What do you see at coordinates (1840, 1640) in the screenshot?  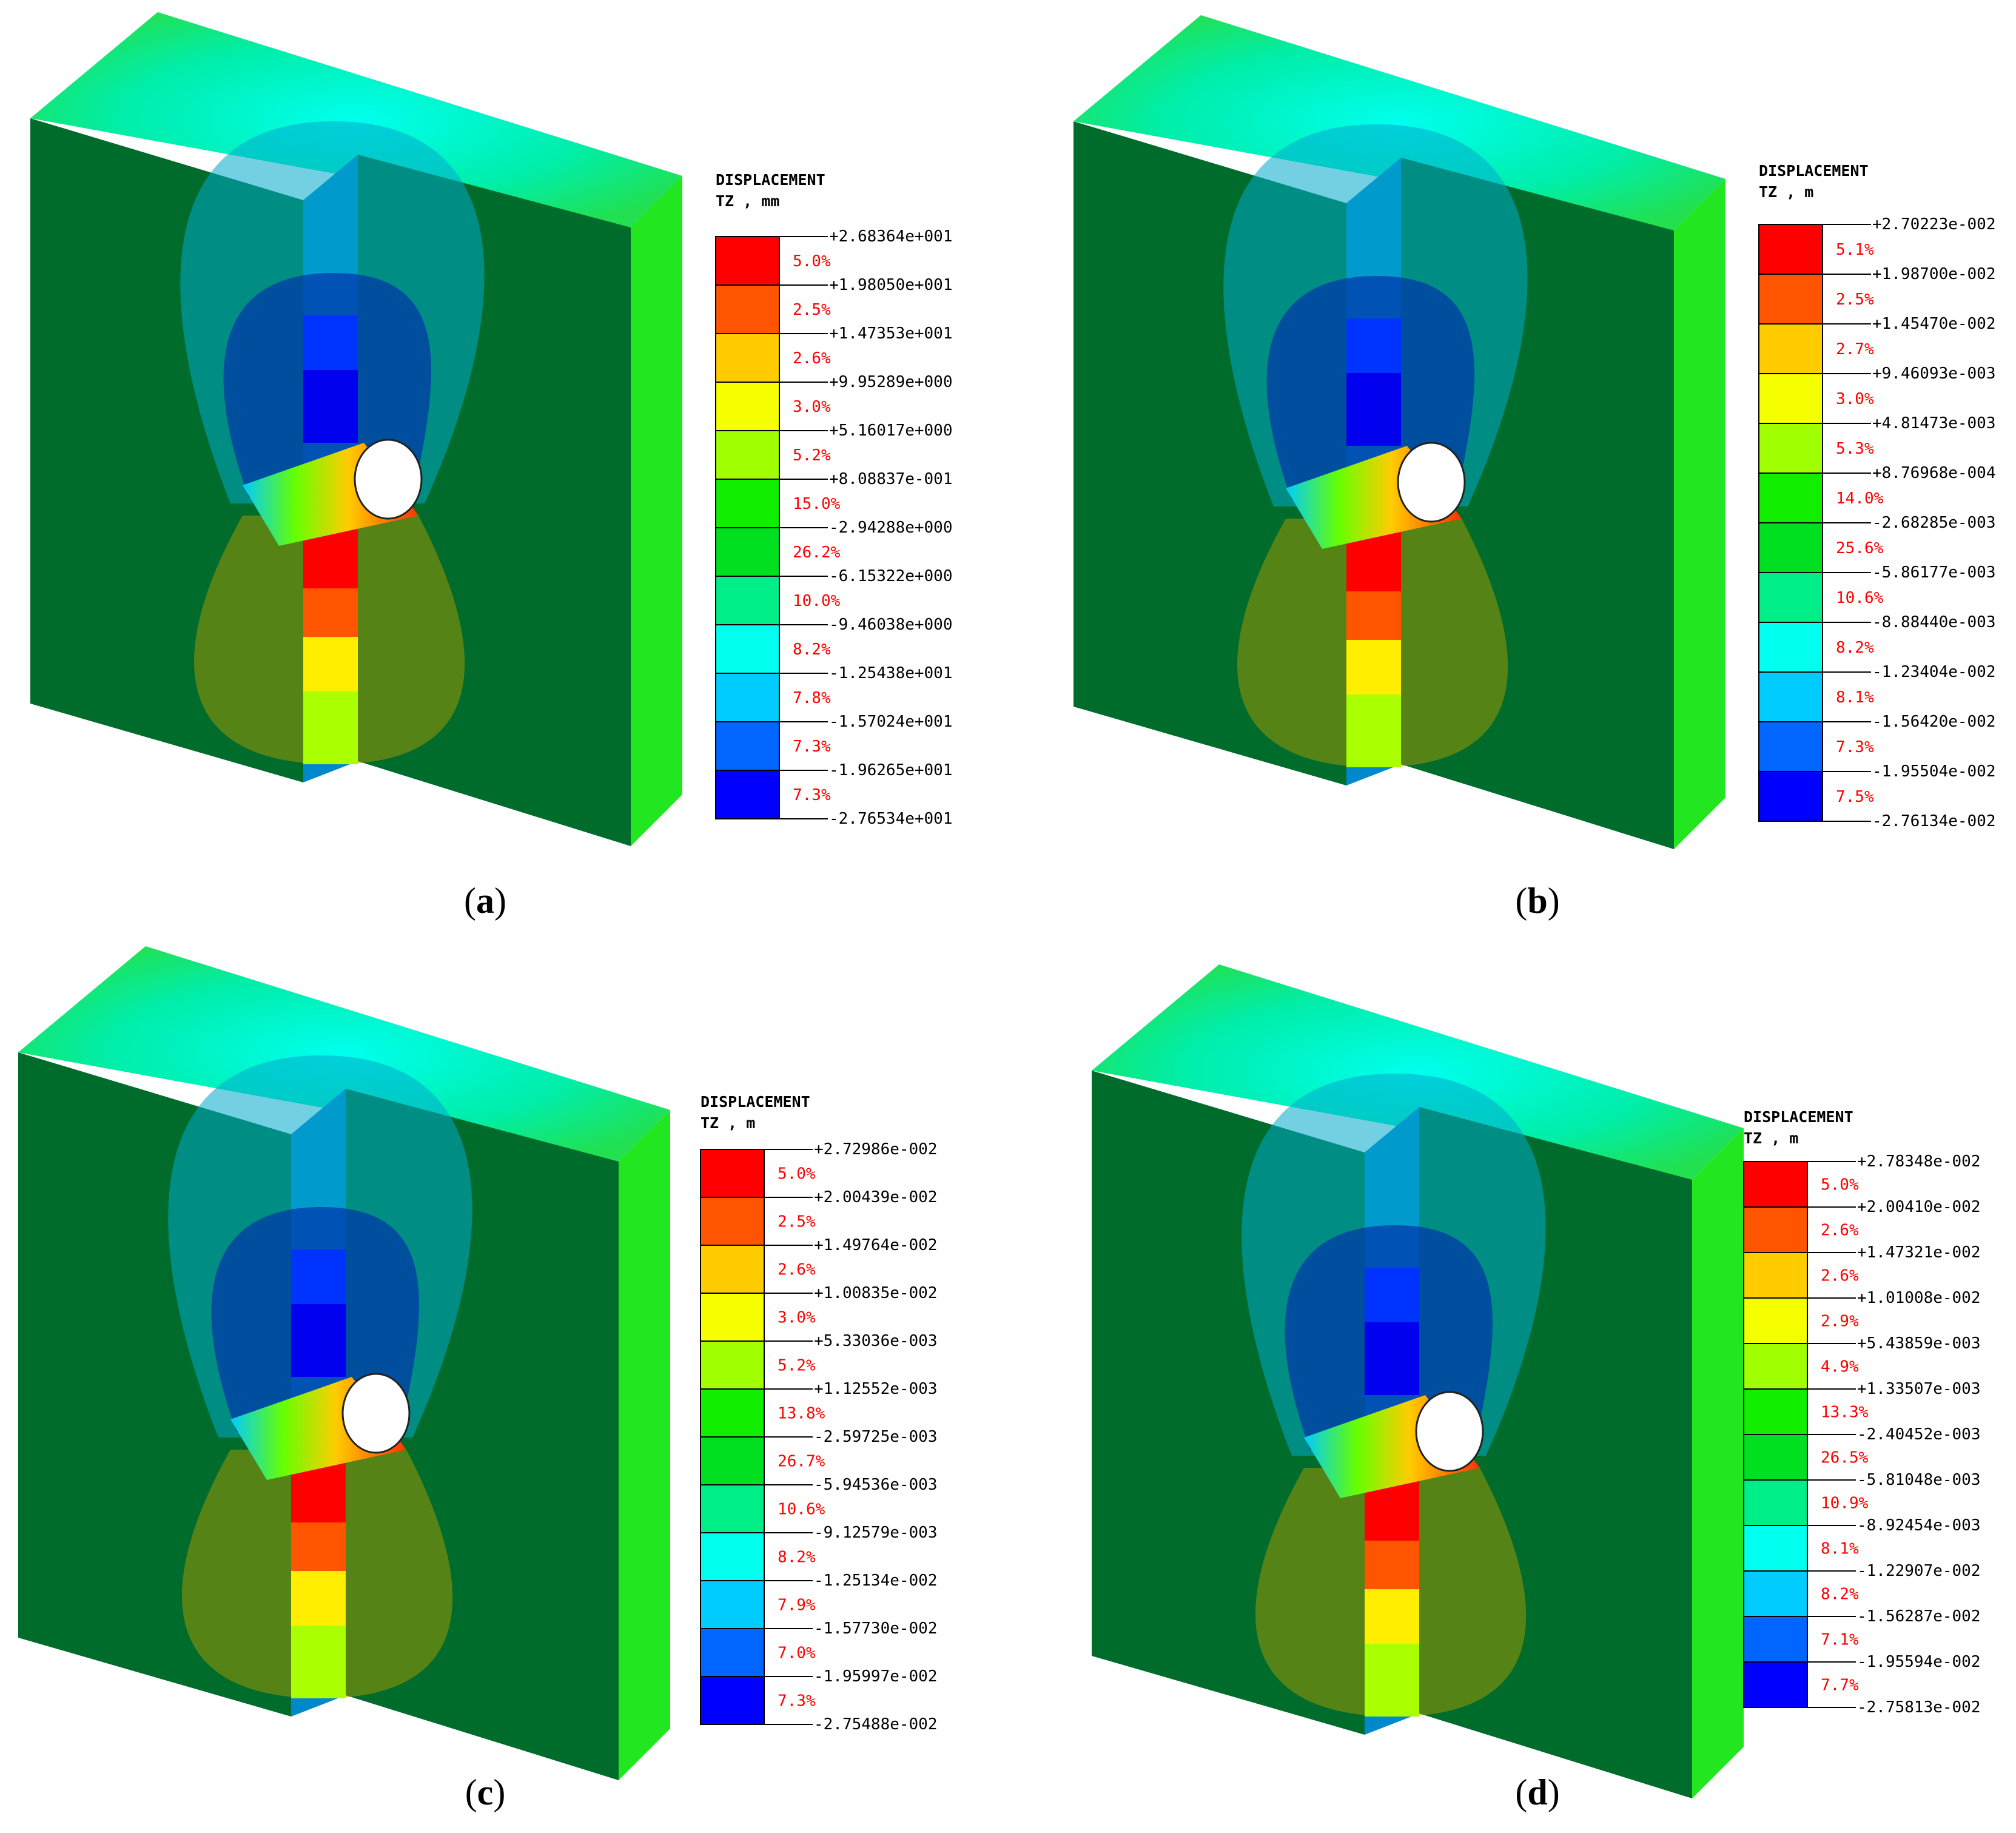 I see `legend-percent: 7.1%` at bounding box center [1840, 1640].